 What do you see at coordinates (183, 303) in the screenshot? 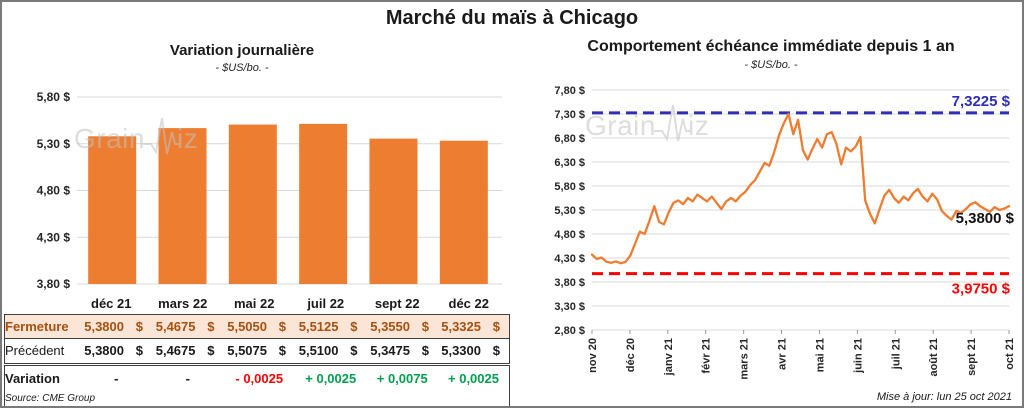
I see `column-header: mars 22` at bounding box center [183, 303].